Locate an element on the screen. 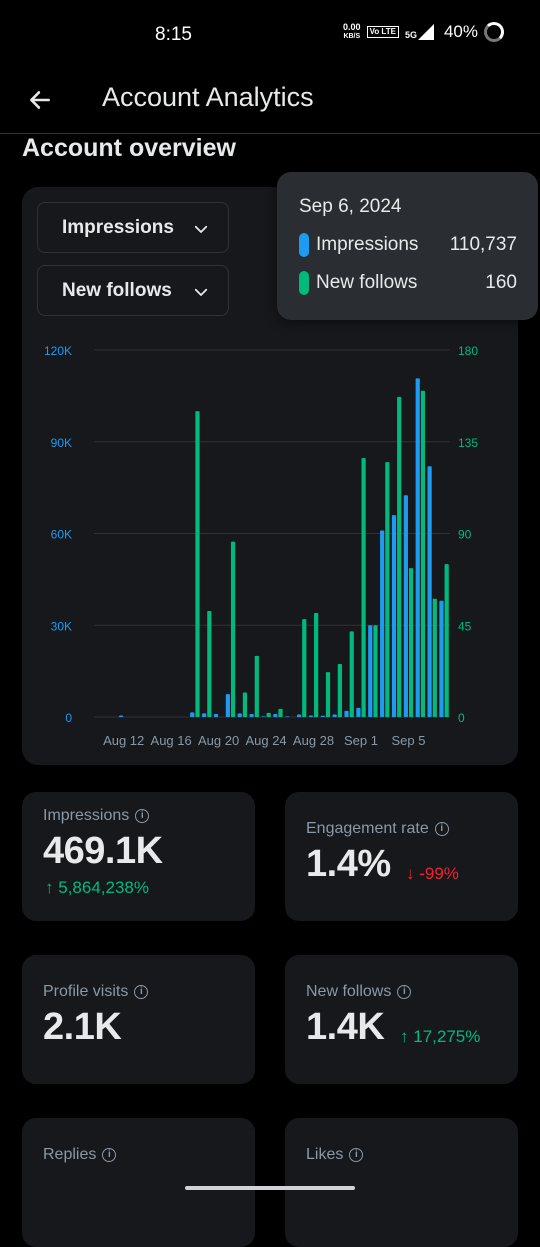 This screenshot has height=1247, width=540. stat-card-impressions: Impressions i 469.1K ↑ 5,864,238% is located at coordinates (138, 856).